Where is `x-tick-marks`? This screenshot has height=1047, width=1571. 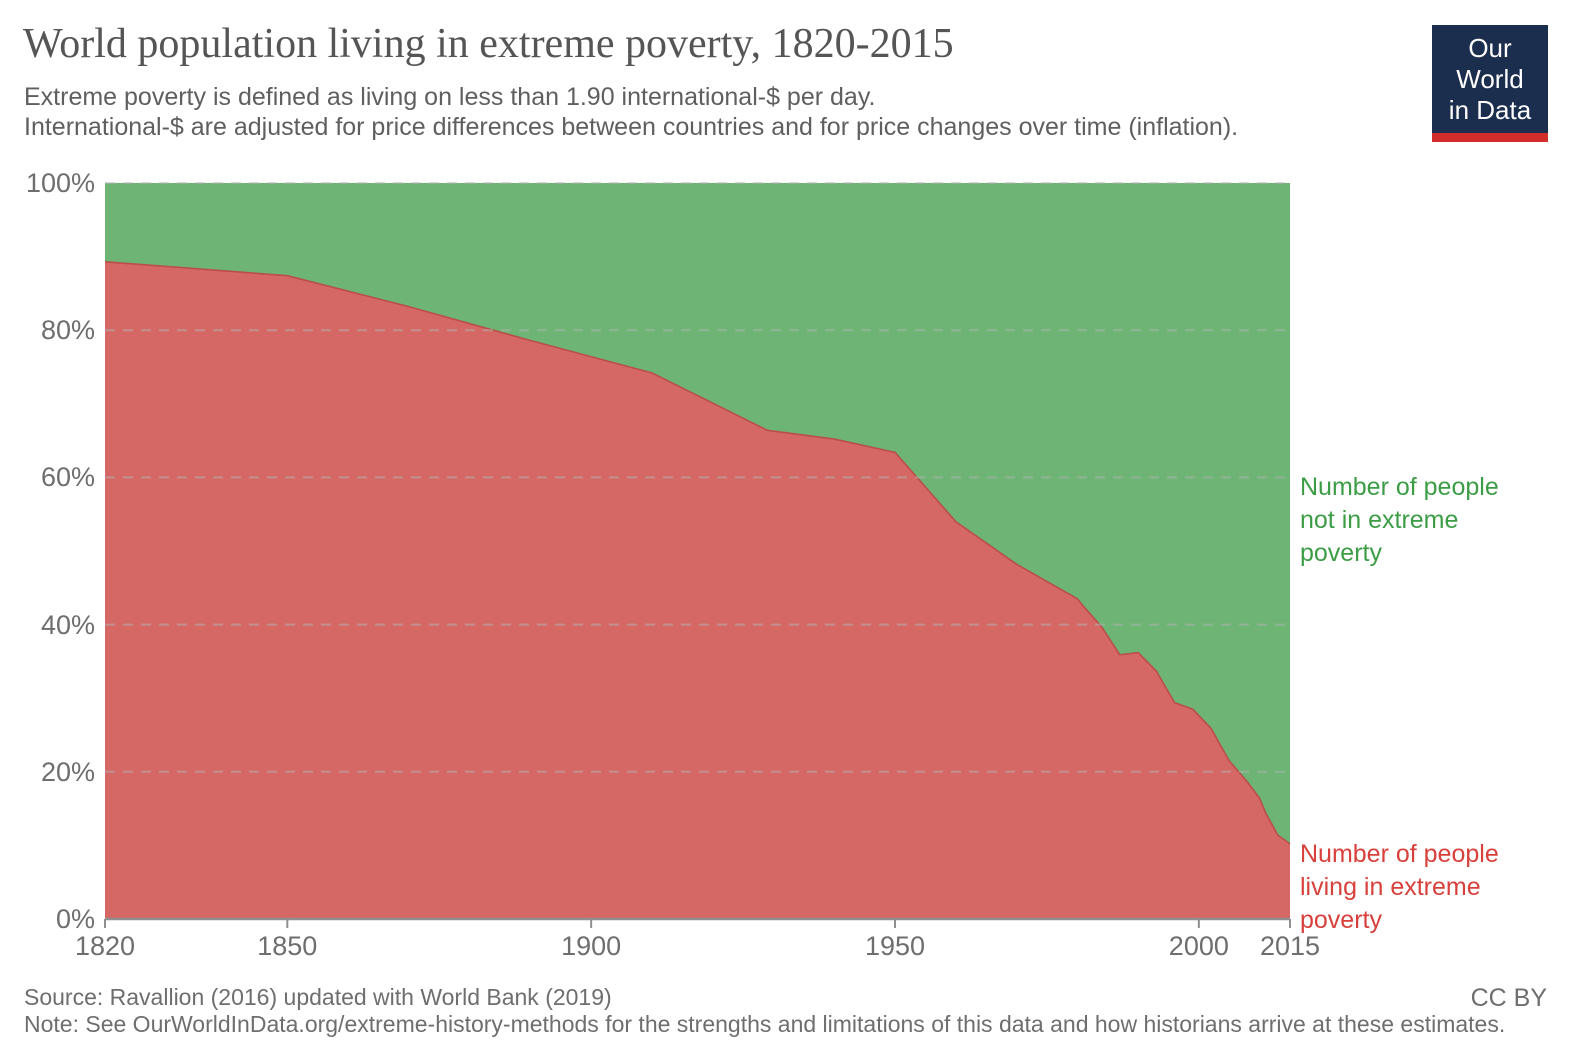
x-tick-marks is located at coordinates (697, 923).